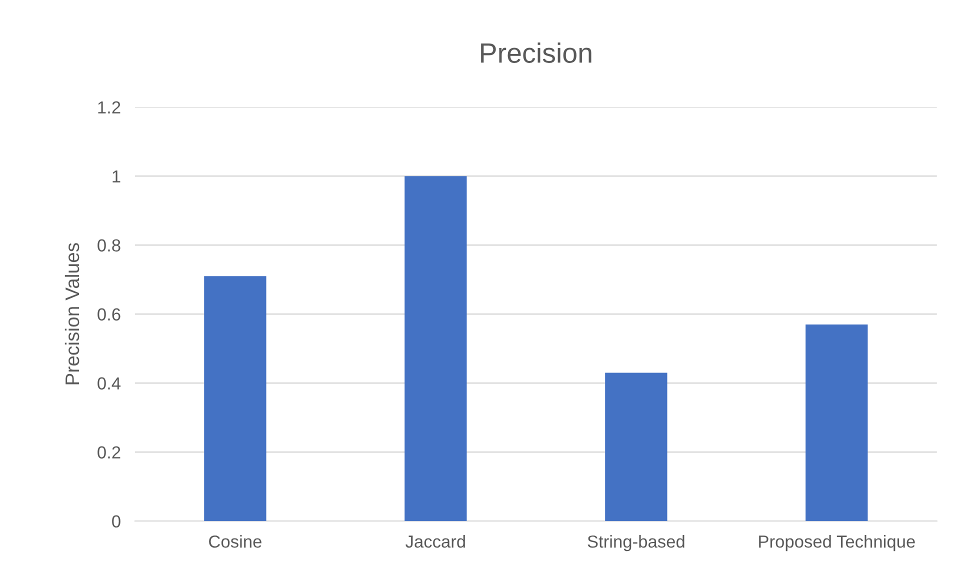 This screenshot has width=957, height=579. Describe the element at coordinates (109, 383) in the screenshot. I see `y-tick-label: 0.4` at that location.